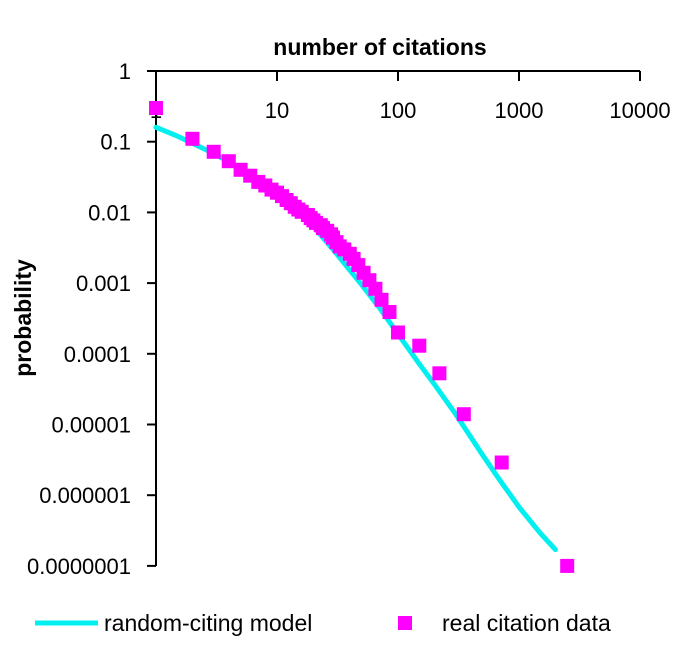  Describe the element at coordinates (125, 71) in the screenshot. I see `y-tick-label: 1` at that location.